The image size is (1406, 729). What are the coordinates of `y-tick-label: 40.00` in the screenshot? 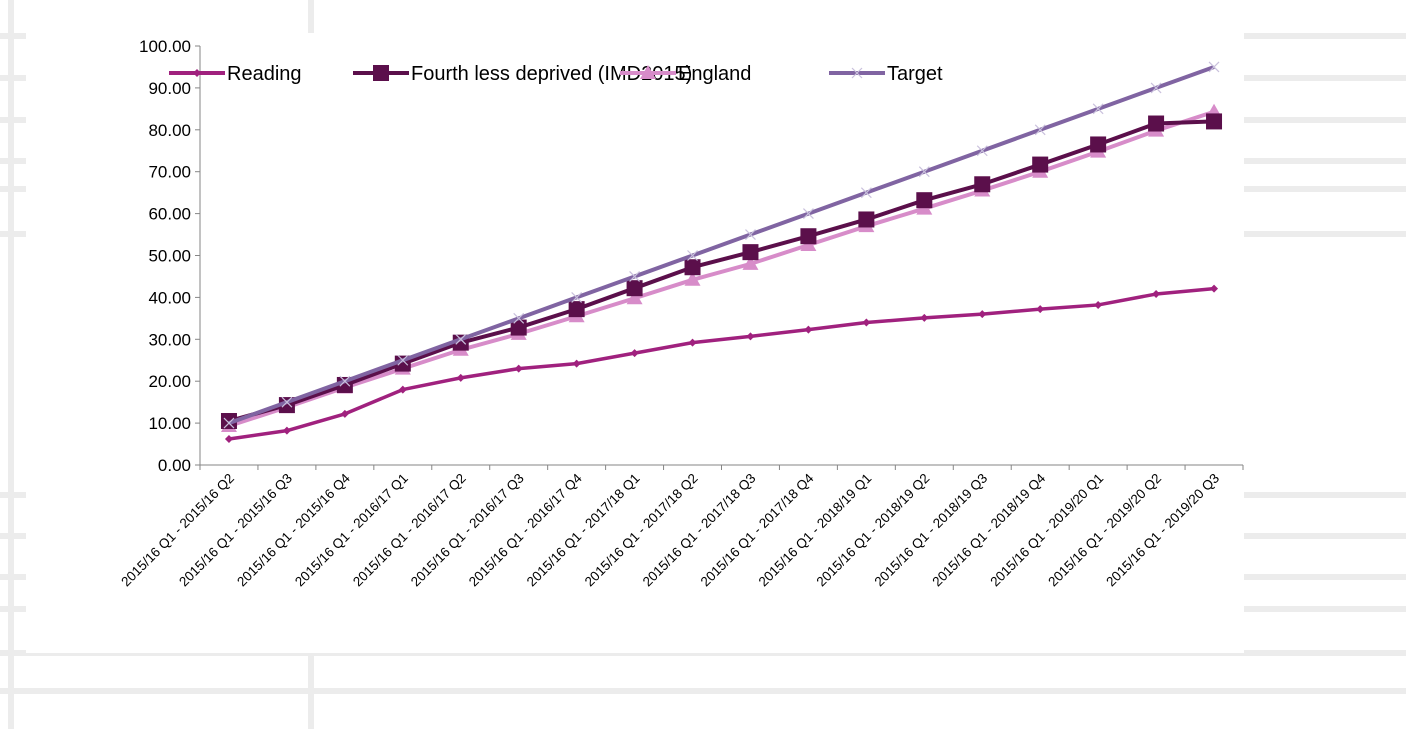 It's located at (169, 297).